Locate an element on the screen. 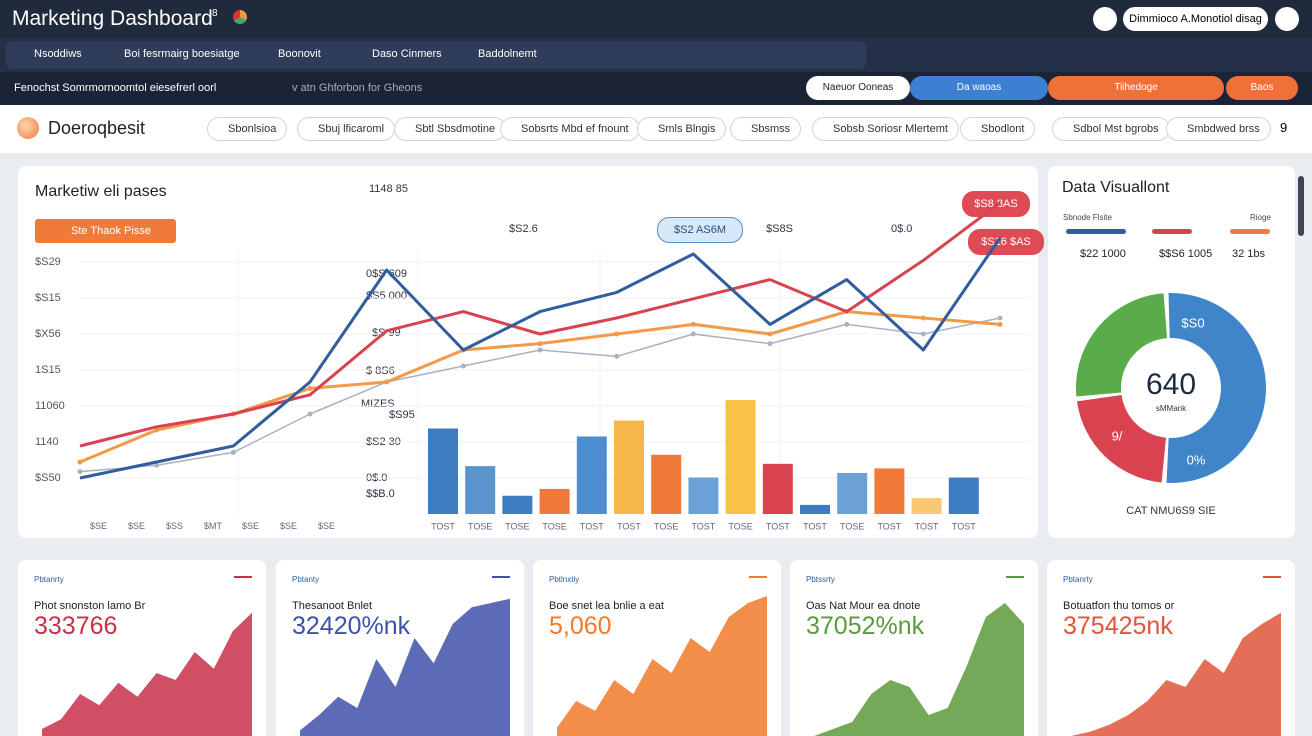 The height and width of the screenshot is (736, 1312). annotation: $$B.0 is located at coordinates (380, 494).